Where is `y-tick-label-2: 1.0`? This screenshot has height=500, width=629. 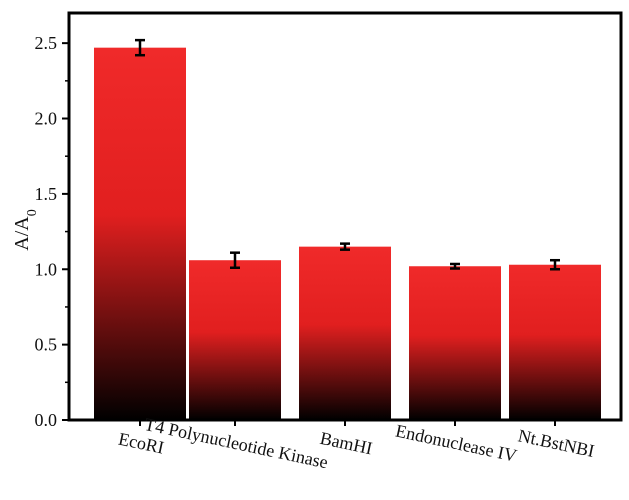
y-tick-label-2: 1.0 is located at coordinates (46, 269).